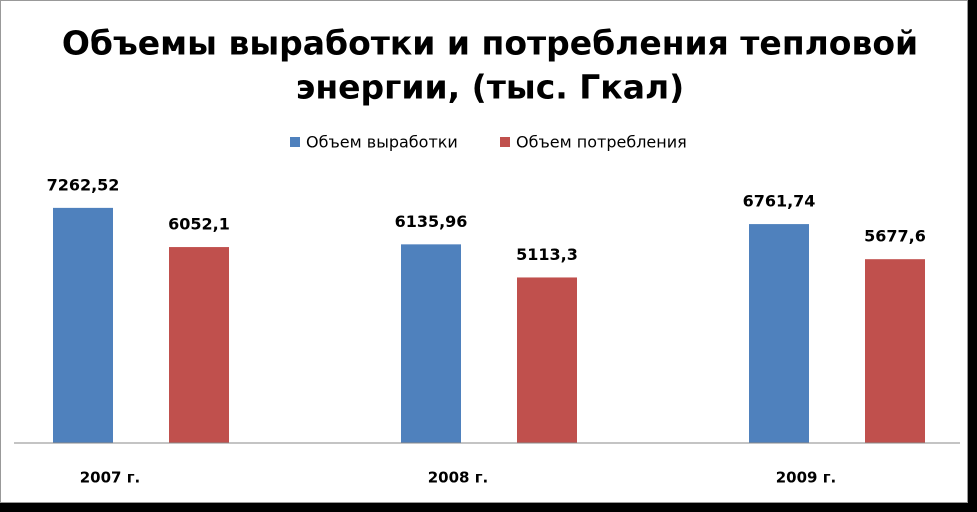 The image size is (977, 512). What do you see at coordinates (895, 236) in the screenshot?
I see `data-label: 5677,6` at bounding box center [895, 236].